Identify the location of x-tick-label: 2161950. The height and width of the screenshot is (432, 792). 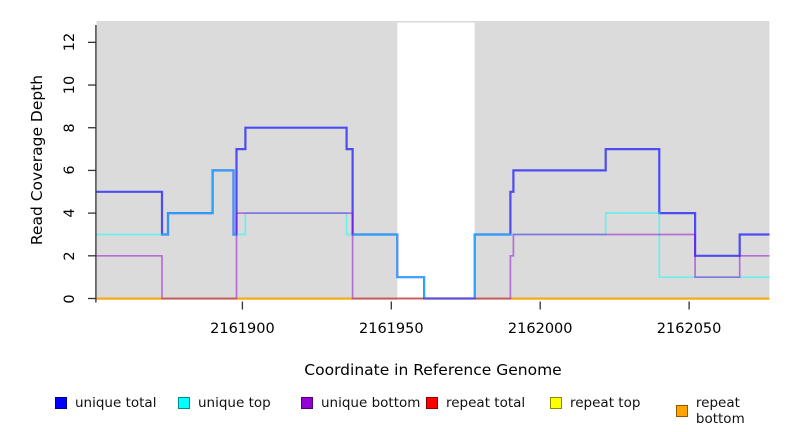
(391, 329).